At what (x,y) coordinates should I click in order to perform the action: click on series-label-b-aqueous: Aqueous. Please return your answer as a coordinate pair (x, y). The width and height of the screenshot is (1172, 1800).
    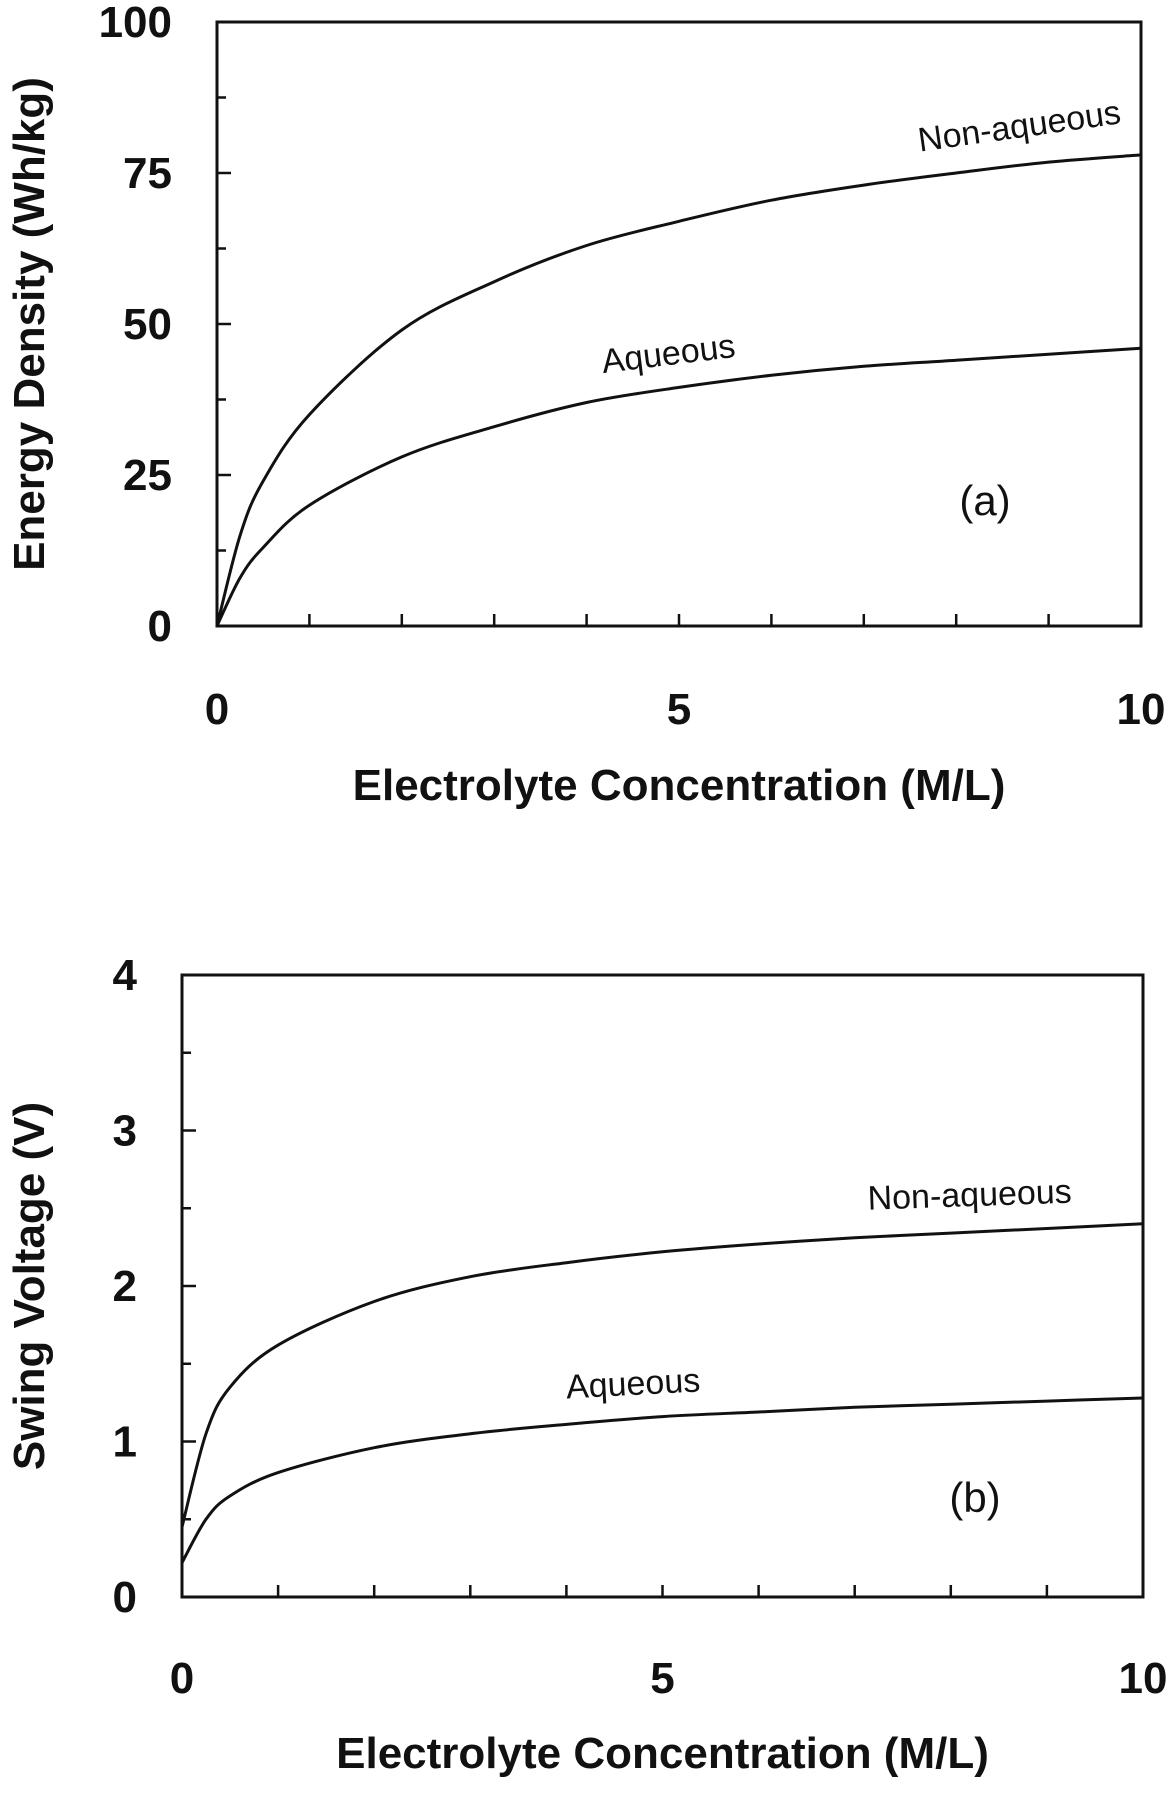
    Looking at the image, I should click on (633, 1383).